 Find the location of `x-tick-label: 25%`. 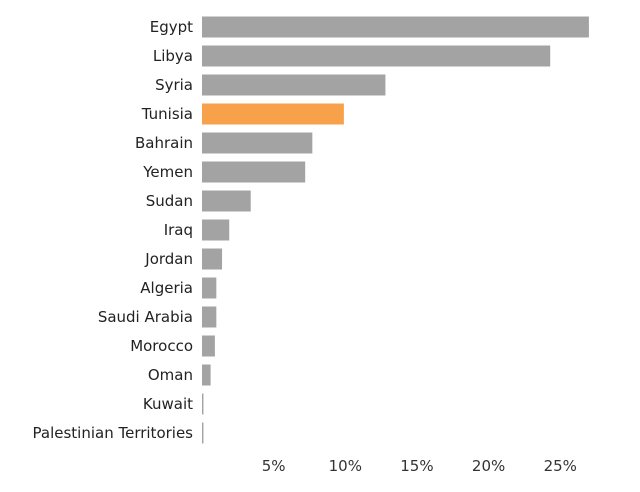

x-tick-label: 25% is located at coordinates (560, 466).